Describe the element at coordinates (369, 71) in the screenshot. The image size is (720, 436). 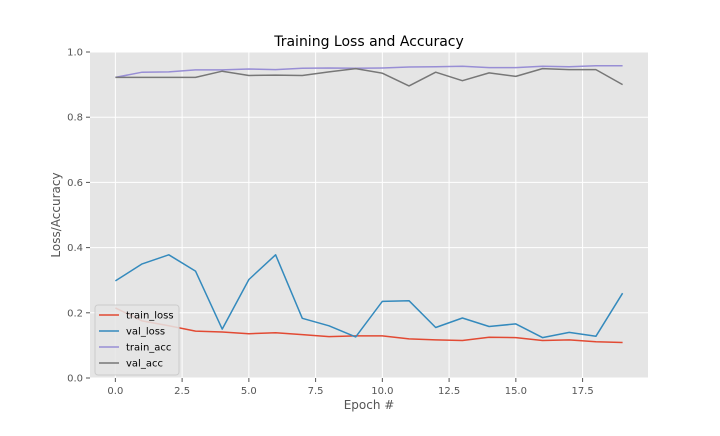
I see `series-line-train-acc` at that location.